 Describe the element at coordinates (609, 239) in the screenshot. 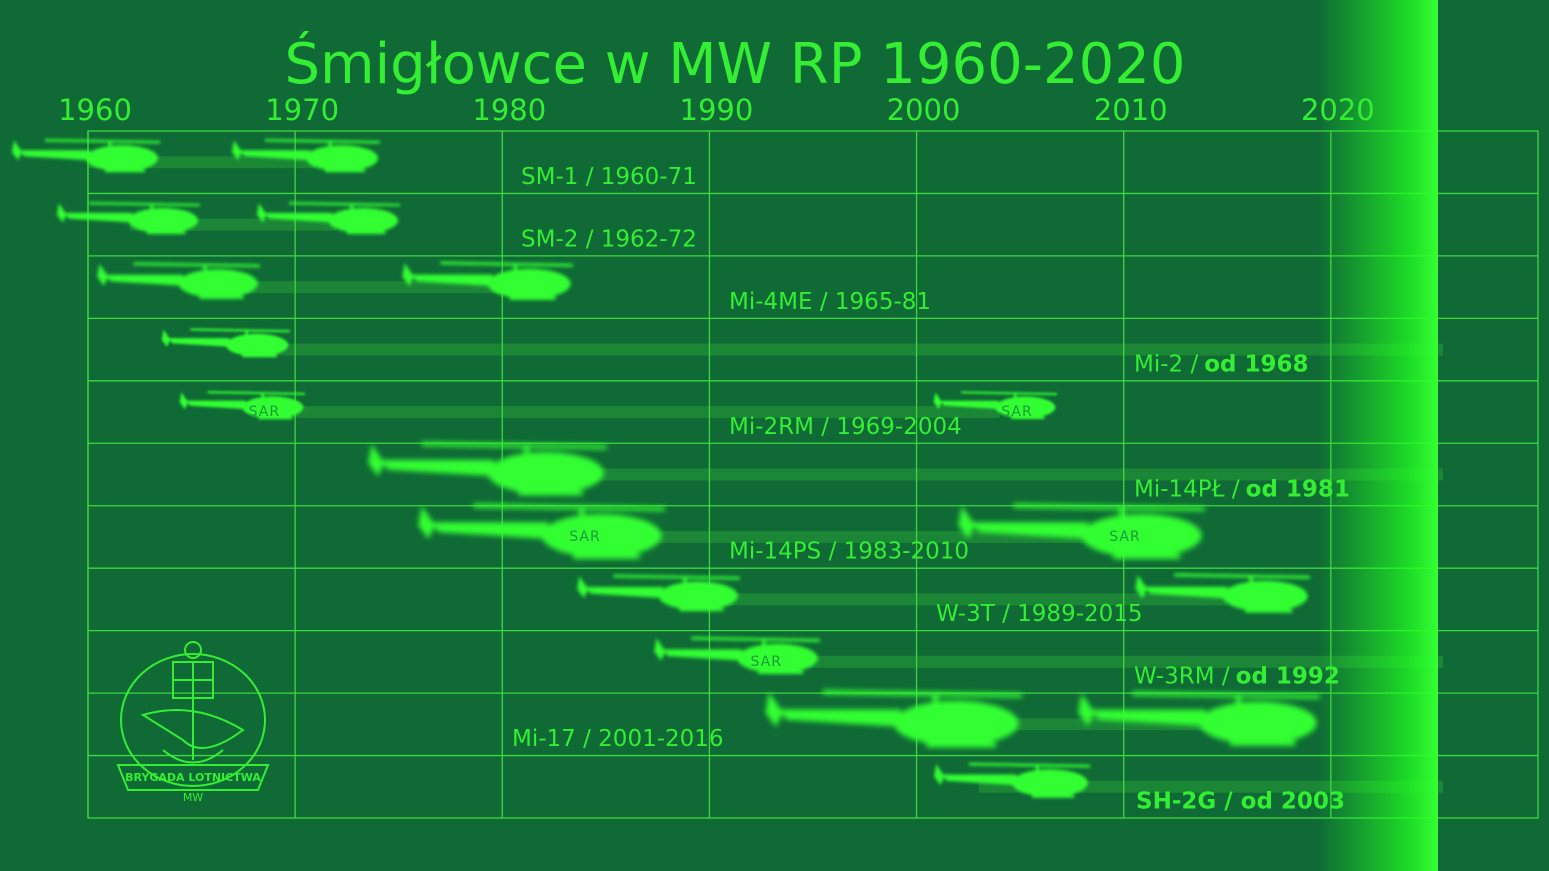

I see `row-label: SM-2 / 1962-72` at that location.